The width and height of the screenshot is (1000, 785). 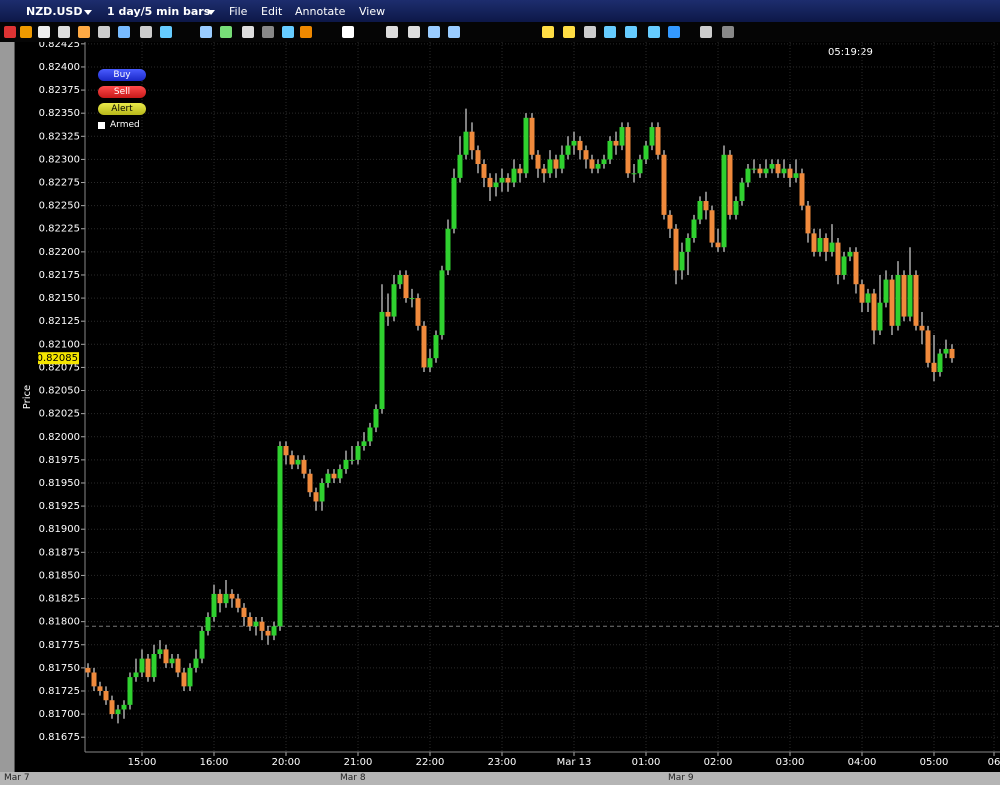 I want to click on y-tick-label: 0.81925, so click(x=59, y=506).